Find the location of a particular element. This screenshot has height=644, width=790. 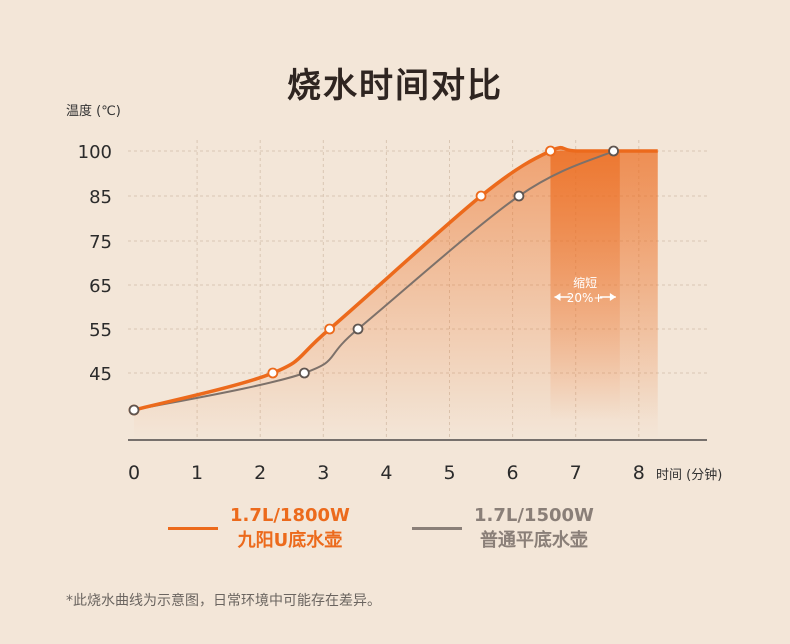

highlight-annotation: 缩短 20%+ is located at coordinates (585, 291).